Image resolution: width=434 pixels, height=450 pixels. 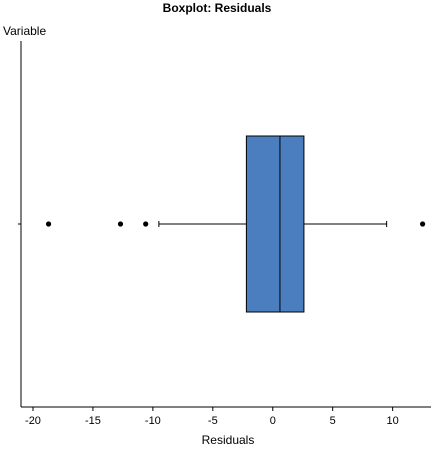 What do you see at coordinates (228, 440) in the screenshot?
I see `x-axis-label: Residuals` at bounding box center [228, 440].